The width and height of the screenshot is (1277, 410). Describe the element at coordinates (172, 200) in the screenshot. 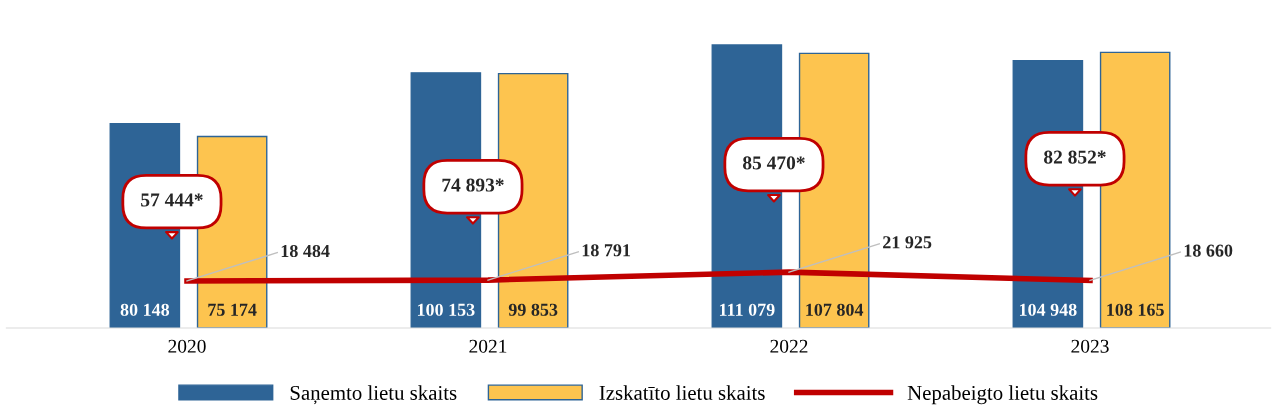

I see `annotation: 57 444*` at that location.